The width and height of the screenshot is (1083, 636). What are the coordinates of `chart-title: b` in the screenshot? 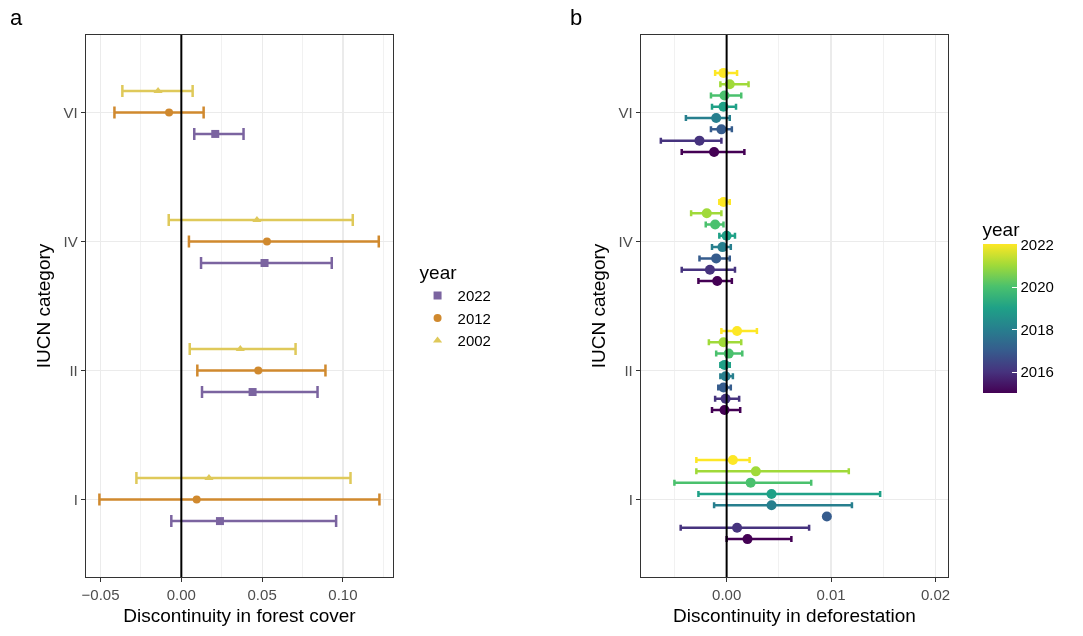 It's located at (576, 17).